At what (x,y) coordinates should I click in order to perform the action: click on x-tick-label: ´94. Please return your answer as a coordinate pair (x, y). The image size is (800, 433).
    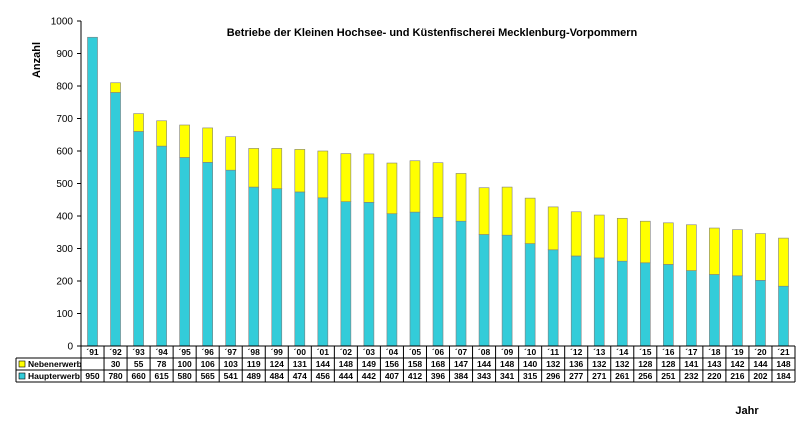
    Looking at the image, I should click on (161, 352).